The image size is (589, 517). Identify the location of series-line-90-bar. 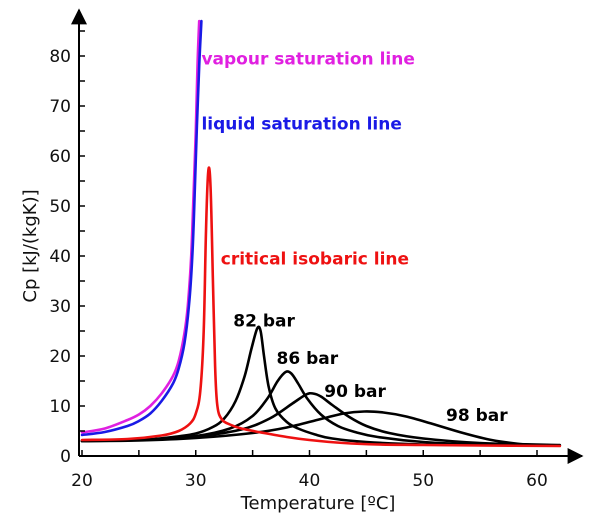
(321, 419).